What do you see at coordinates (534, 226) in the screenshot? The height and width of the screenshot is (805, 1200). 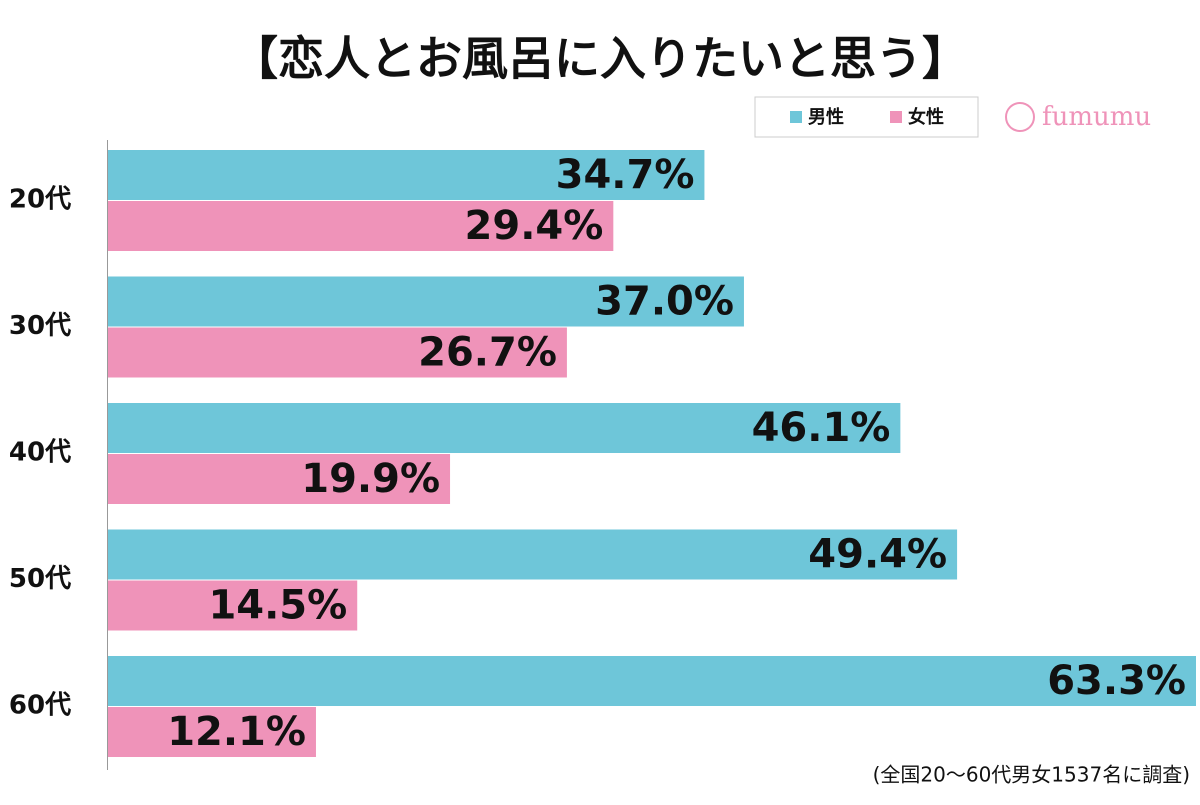 I see `value-label: 29.4%` at bounding box center [534, 226].